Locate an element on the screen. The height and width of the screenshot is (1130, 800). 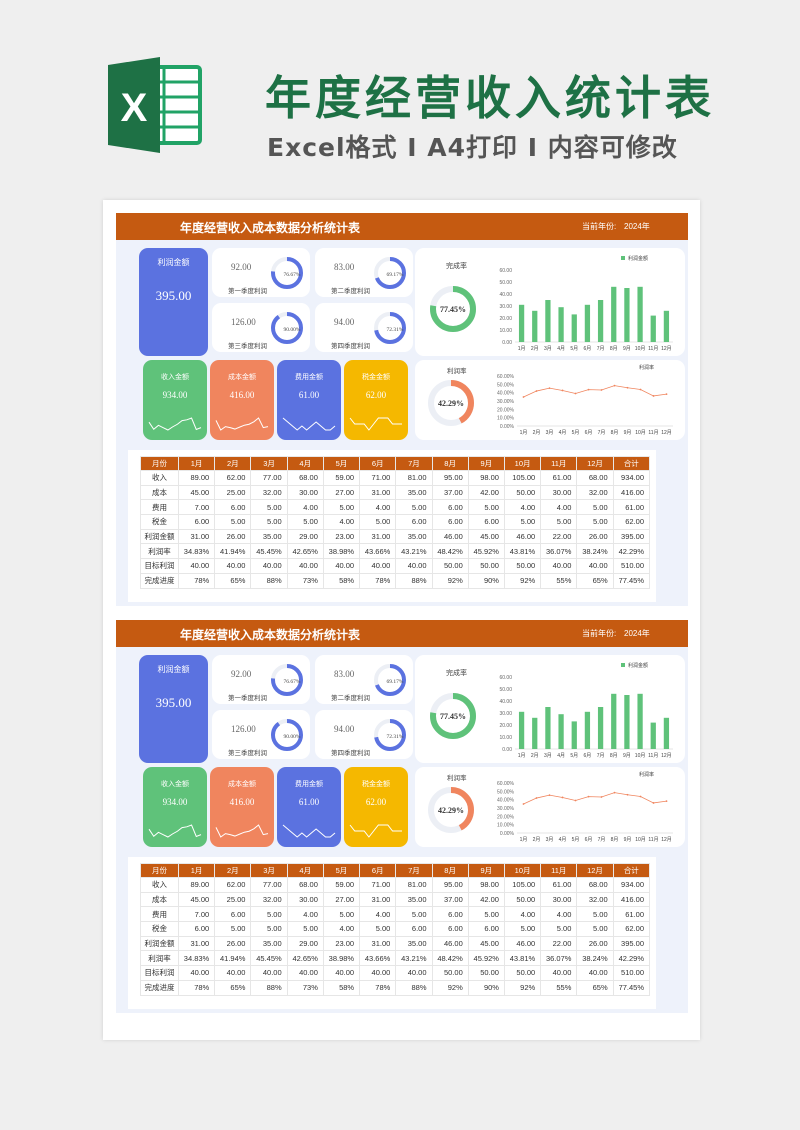
x-tick-label: 3月 is located at coordinates (550, 433).